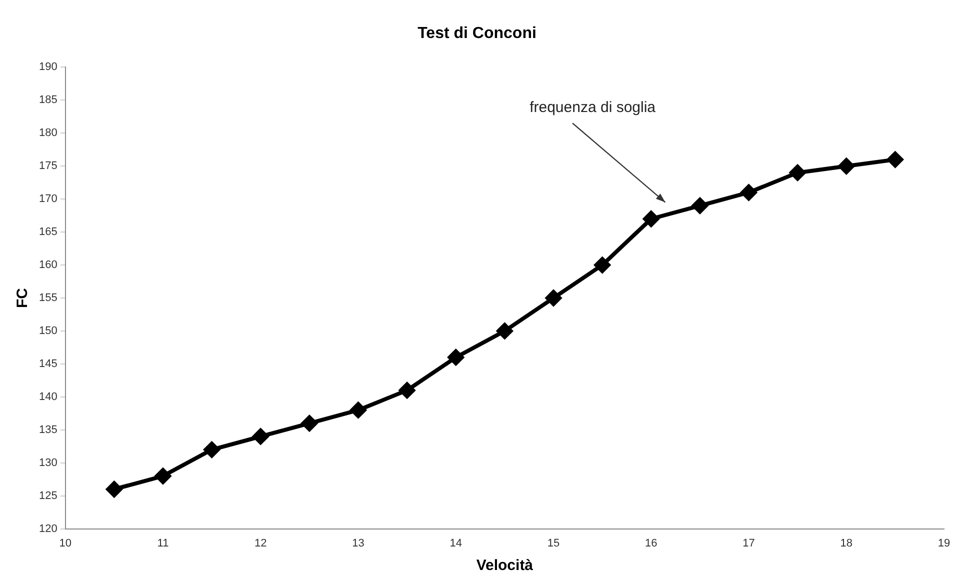 This screenshot has height=583, width=958. I want to click on x-tick-label: 10, so click(65, 543).